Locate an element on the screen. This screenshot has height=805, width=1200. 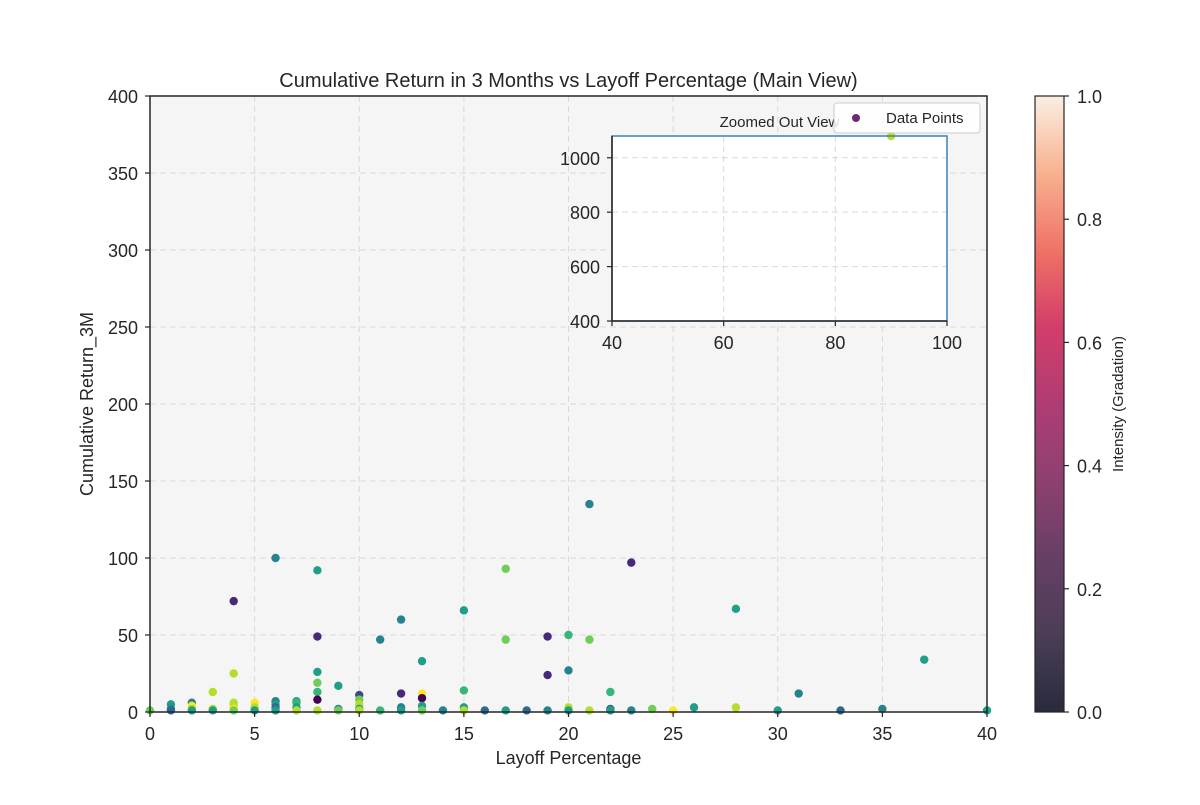
main-y-tick-label: 350 is located at coordinates (123, 174).